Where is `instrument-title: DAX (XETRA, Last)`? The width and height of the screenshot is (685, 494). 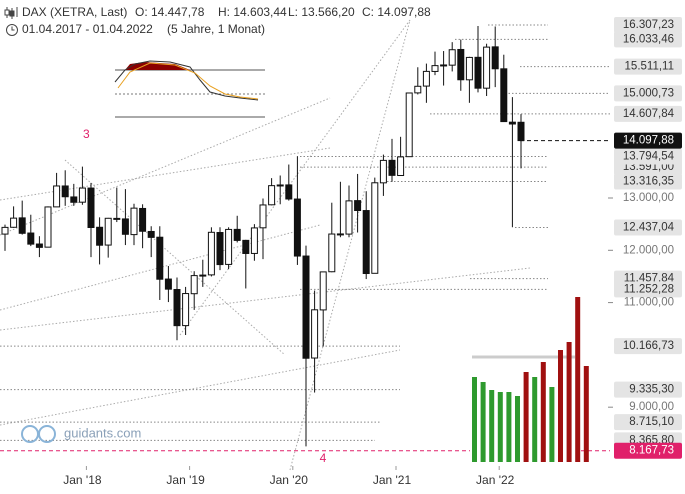
instrument-title: DAX (XETRA, Last) is located at coordinates (74, 12).